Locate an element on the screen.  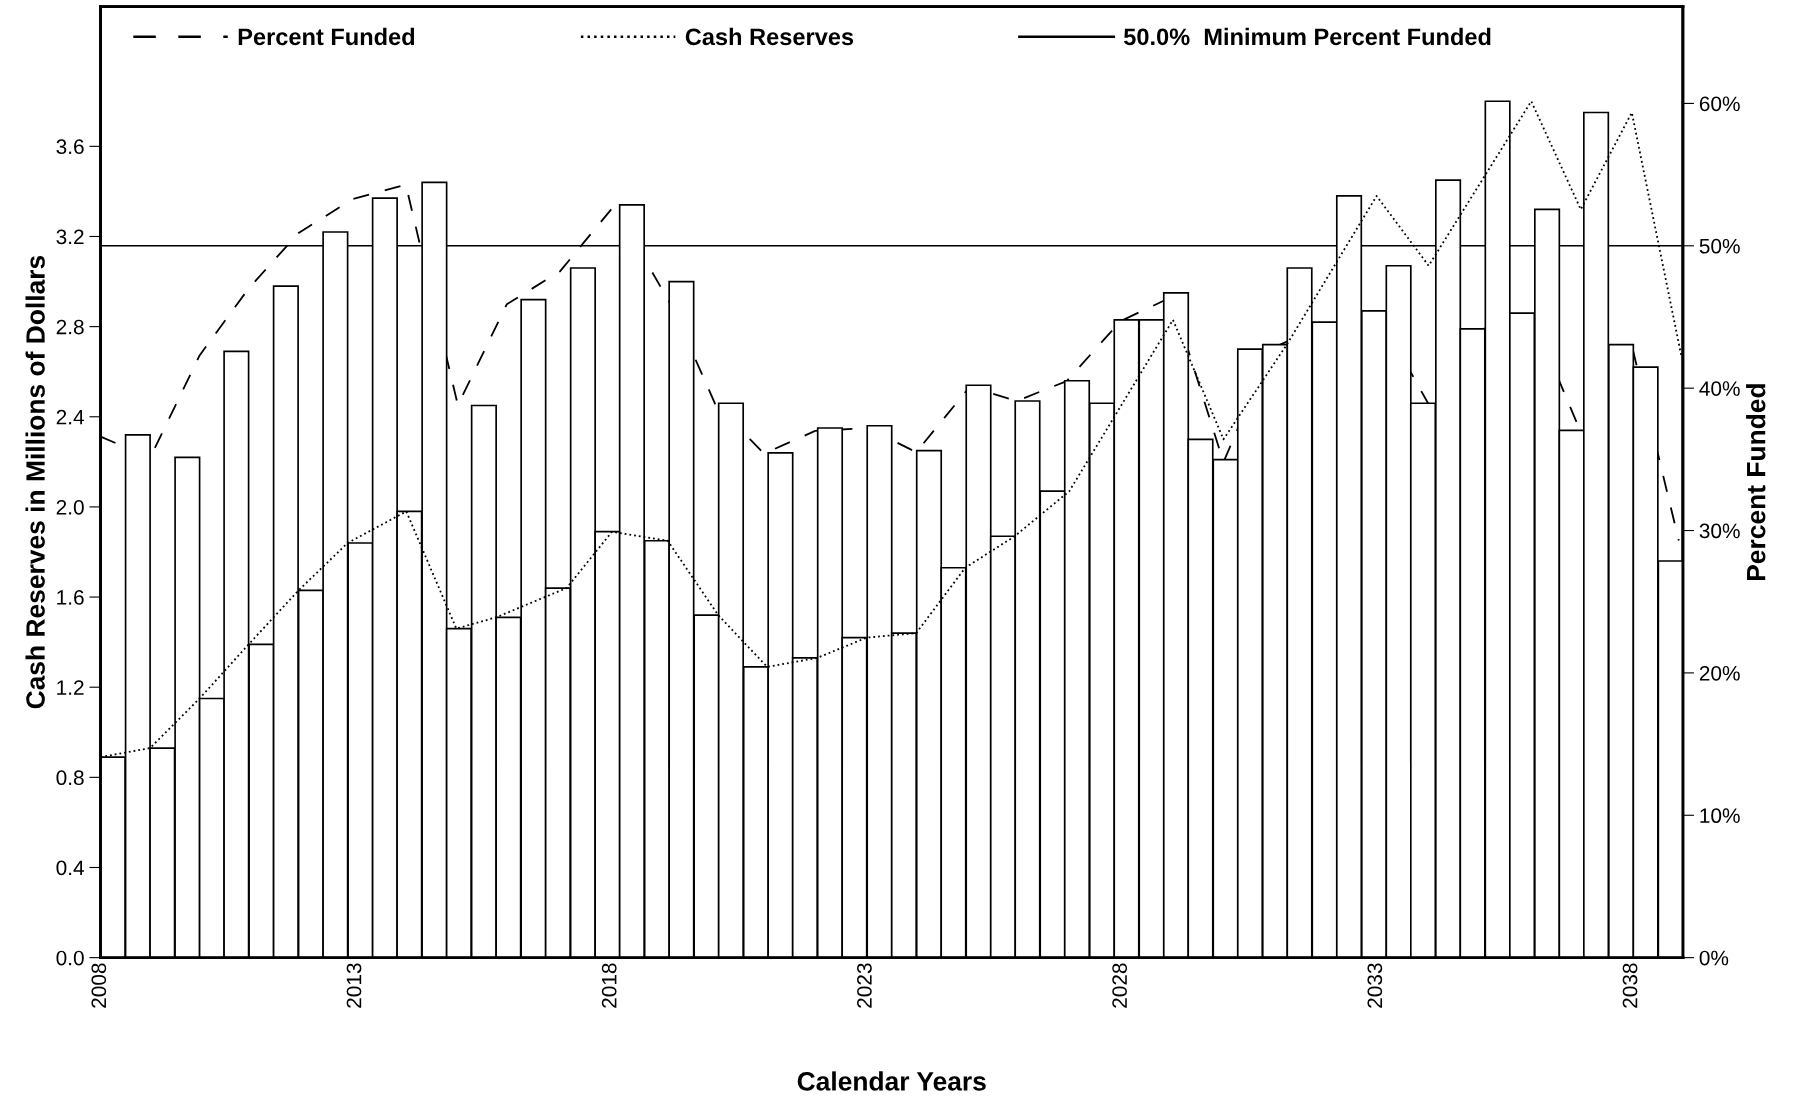
x-tick-label: 2013 is located at coordinates (354, 985).